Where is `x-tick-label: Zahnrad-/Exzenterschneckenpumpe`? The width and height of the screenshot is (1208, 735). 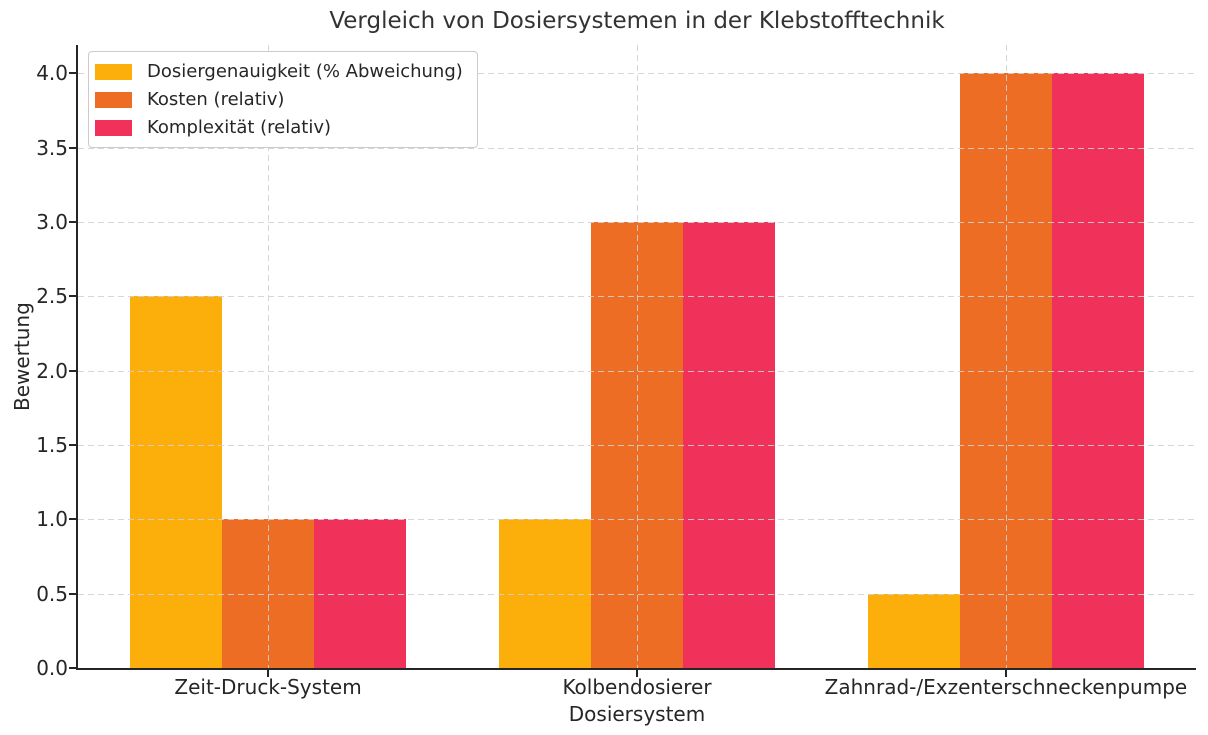
x-tick-label: Zahnrad-/Exzenterschneckenpumpe is located at coordinates (1006, 687).